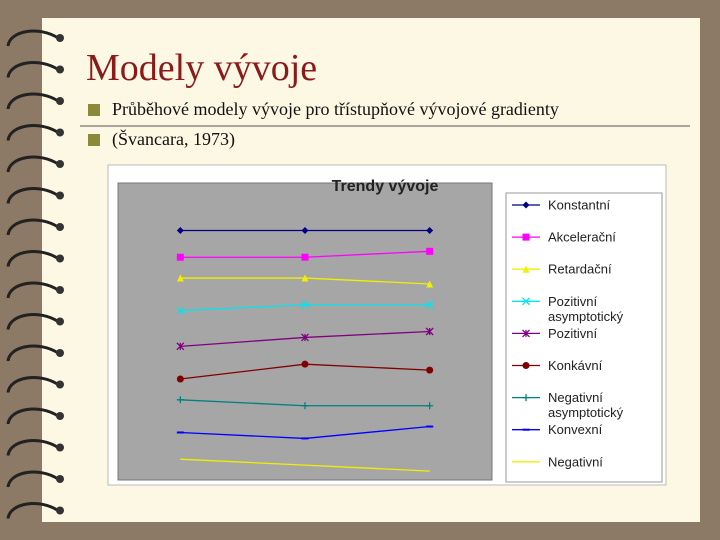 Image resolution: width=720 pixels, height=540 pixels. Describe the element at coordinates (35, 274) in the screenshot. I see `binding` at that location.